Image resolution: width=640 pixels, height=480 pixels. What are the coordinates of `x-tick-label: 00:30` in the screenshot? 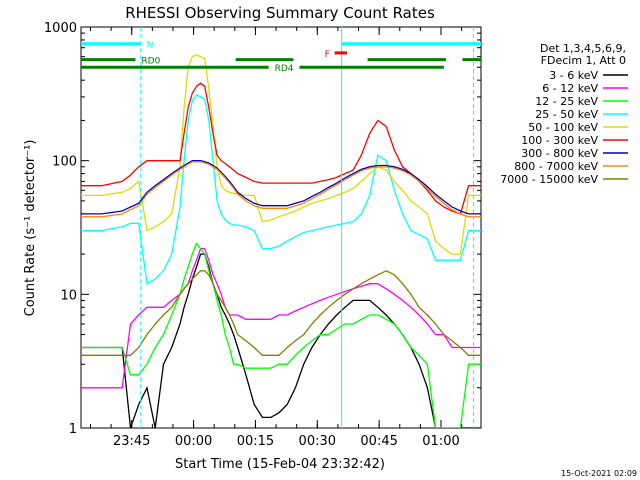 It's located at (317, 441).